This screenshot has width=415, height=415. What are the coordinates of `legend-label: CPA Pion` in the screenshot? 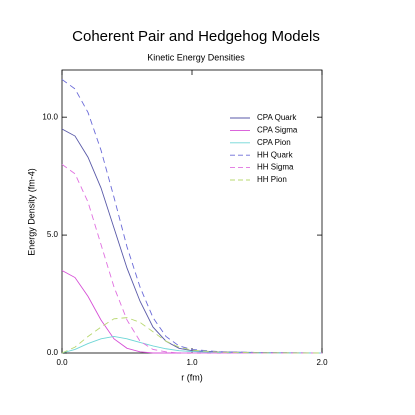 It's located at (274, 142).